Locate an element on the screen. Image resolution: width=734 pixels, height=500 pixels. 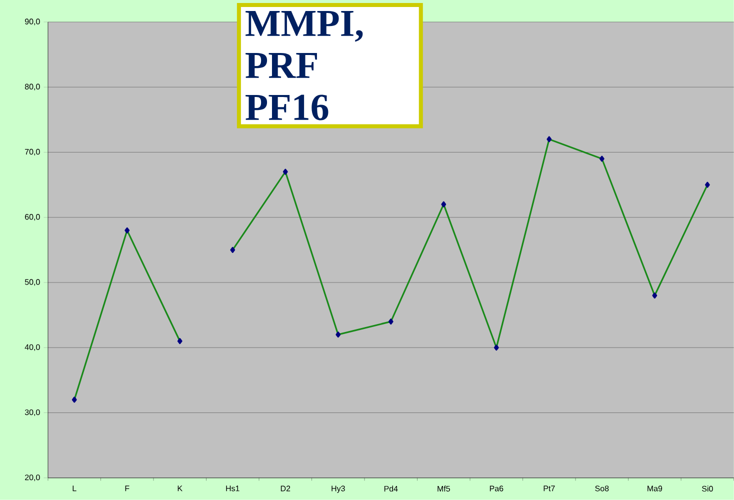
y-tick-label: 30,0 is located at coordinates (32, 413).